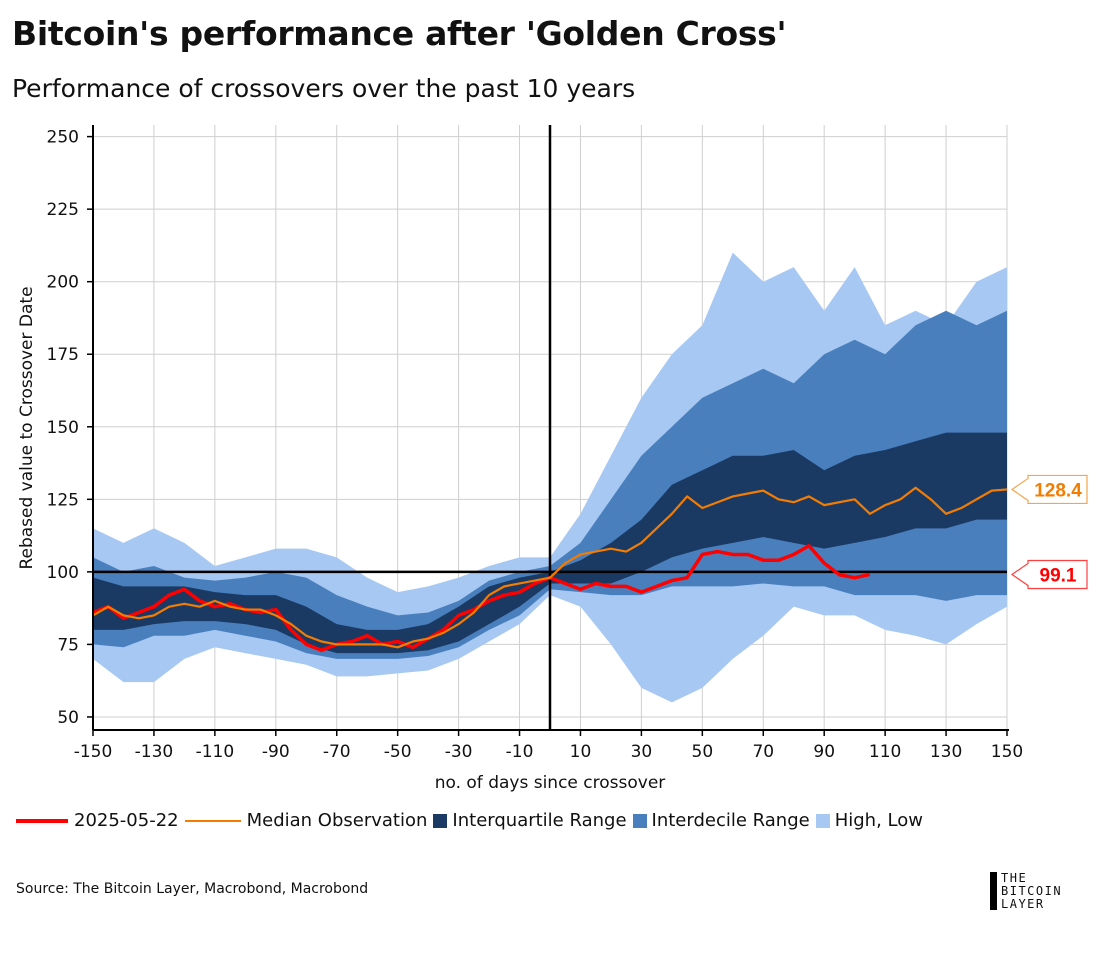  Describe the element at coordinates (63, 355) in the screenshot. I see `y-tick-label: 175` at that location.